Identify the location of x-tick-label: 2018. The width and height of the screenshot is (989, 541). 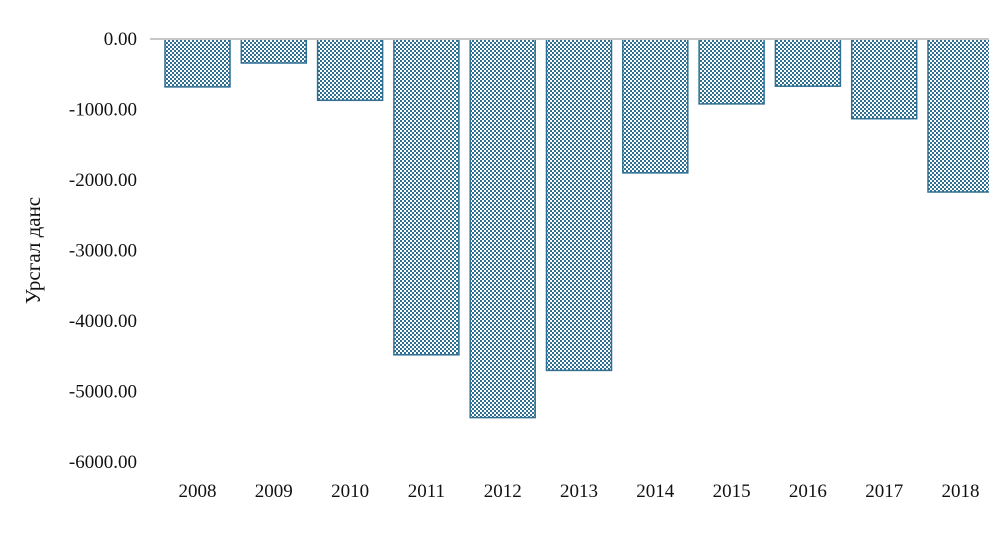
(961, 491).